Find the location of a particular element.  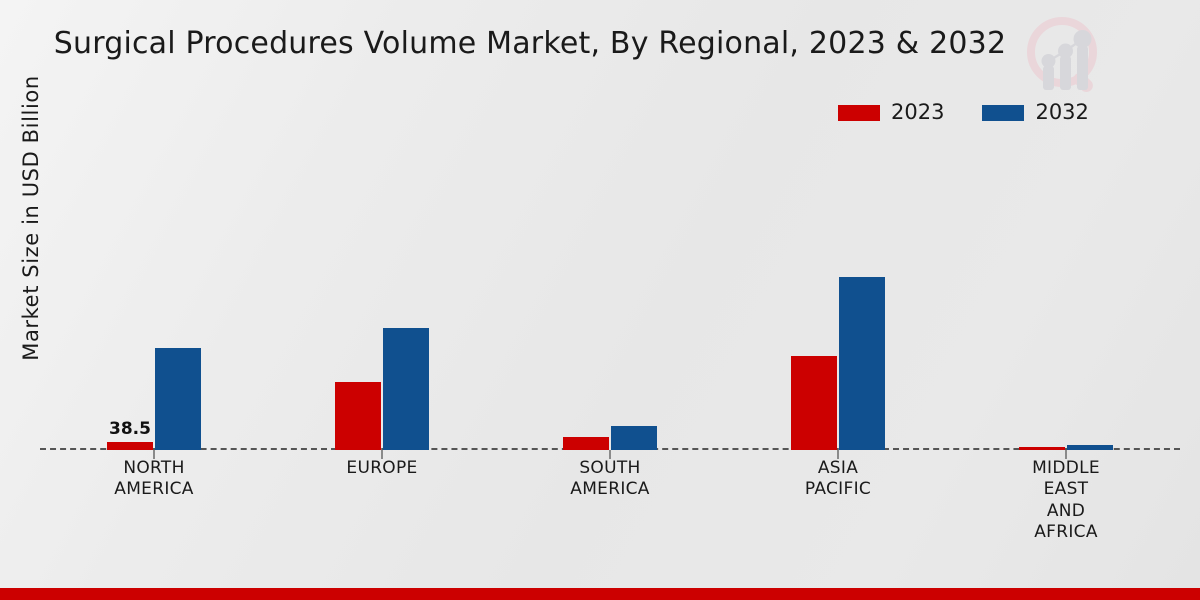

legend-swatch-2023 is located at coordinates (859, 112).